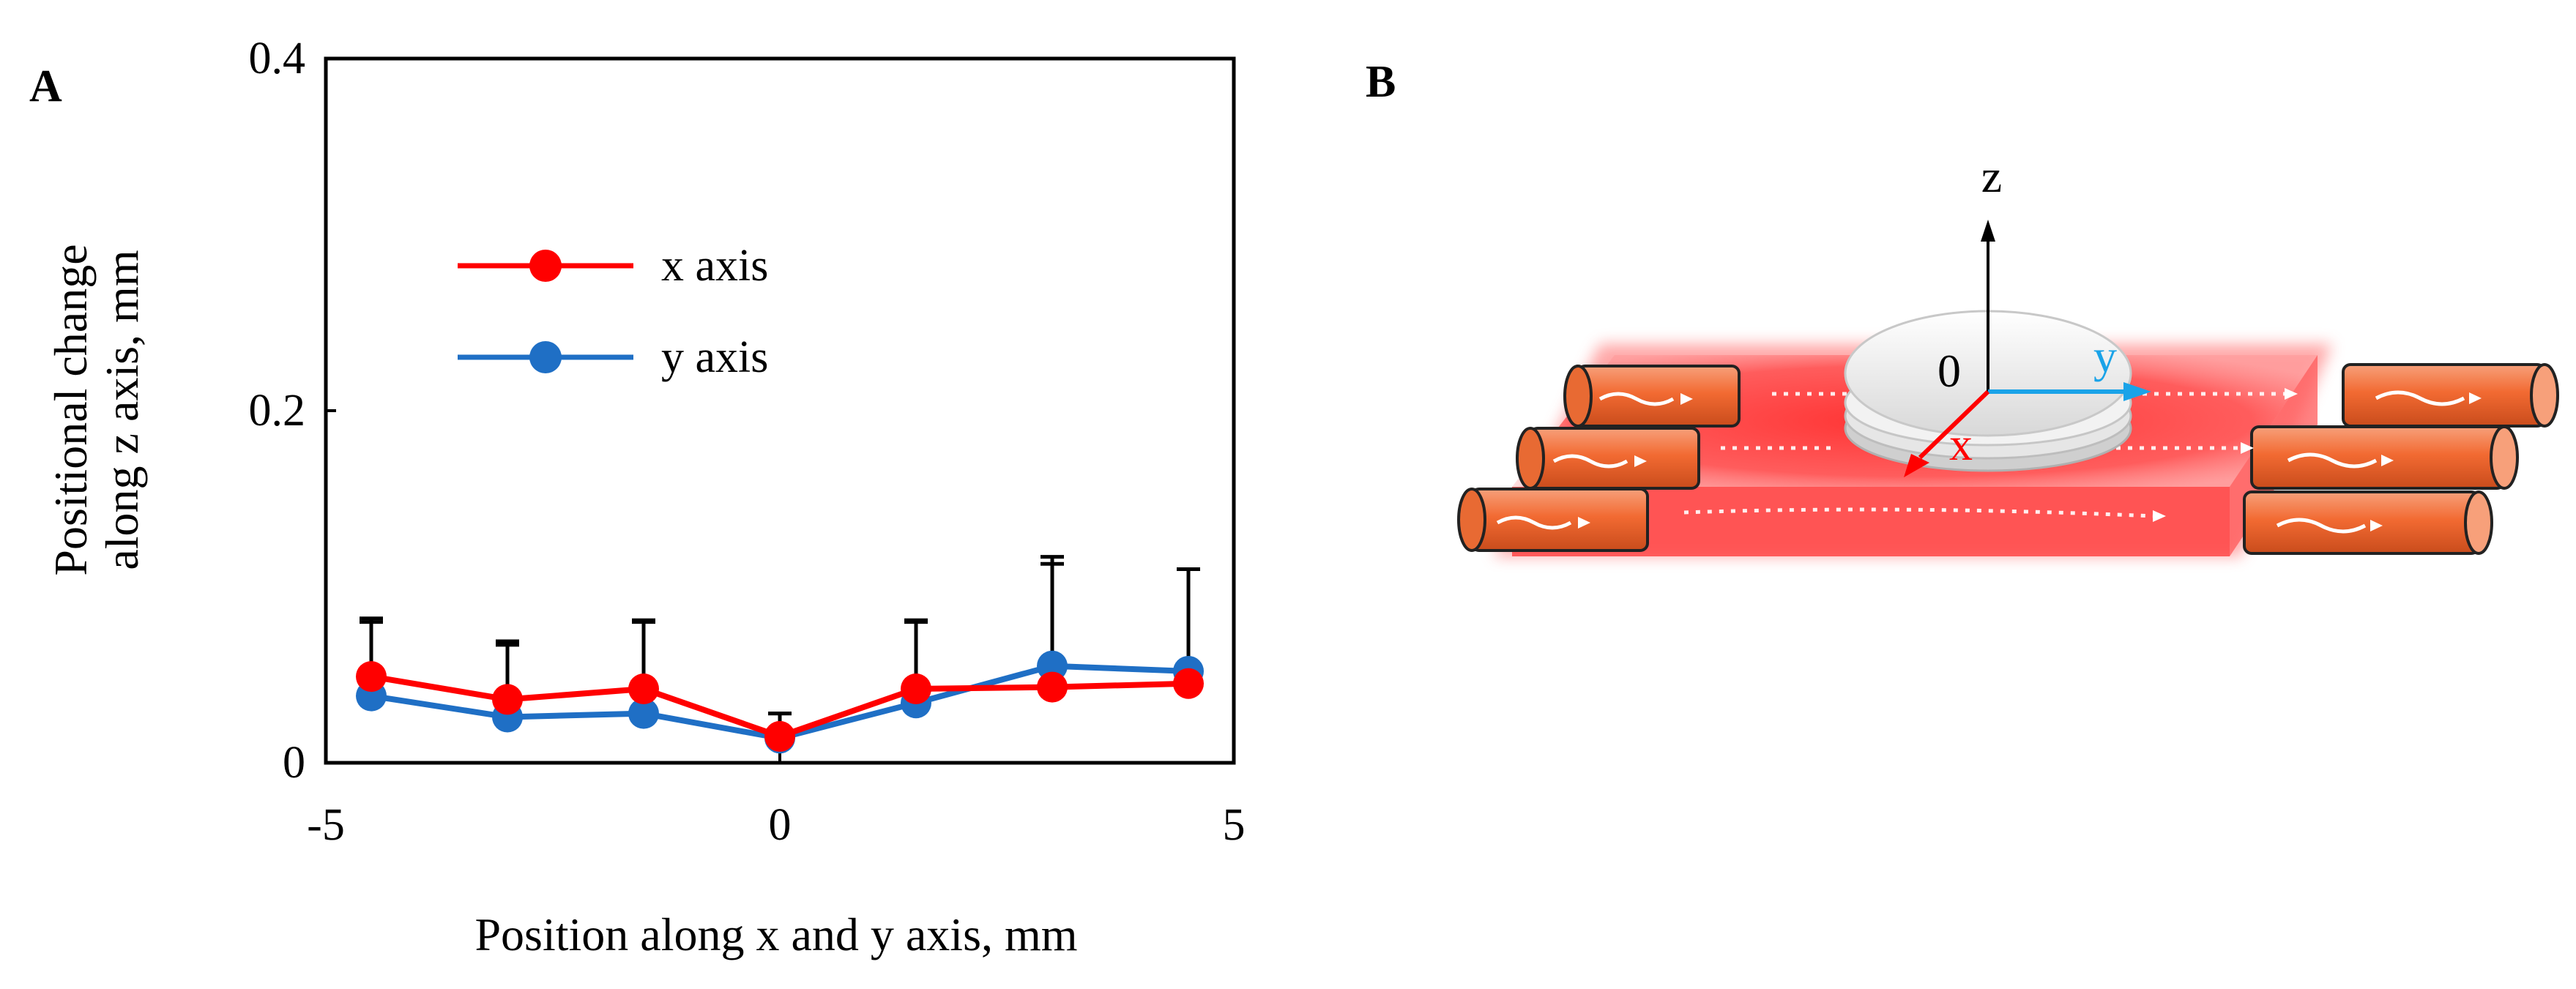 This screenshot has height=989, width=2576. I want to click on y-tick-label: 0.2, so click(277, 411).